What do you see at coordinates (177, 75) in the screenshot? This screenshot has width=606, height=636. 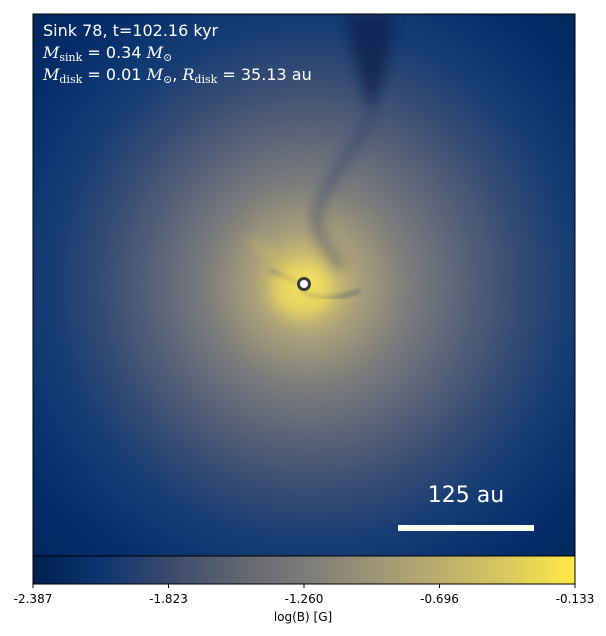 I see `disk-label: Mdisk = 0.01 M⊙, Rdisk = 35.13 au` at bounding box center [177, 75].